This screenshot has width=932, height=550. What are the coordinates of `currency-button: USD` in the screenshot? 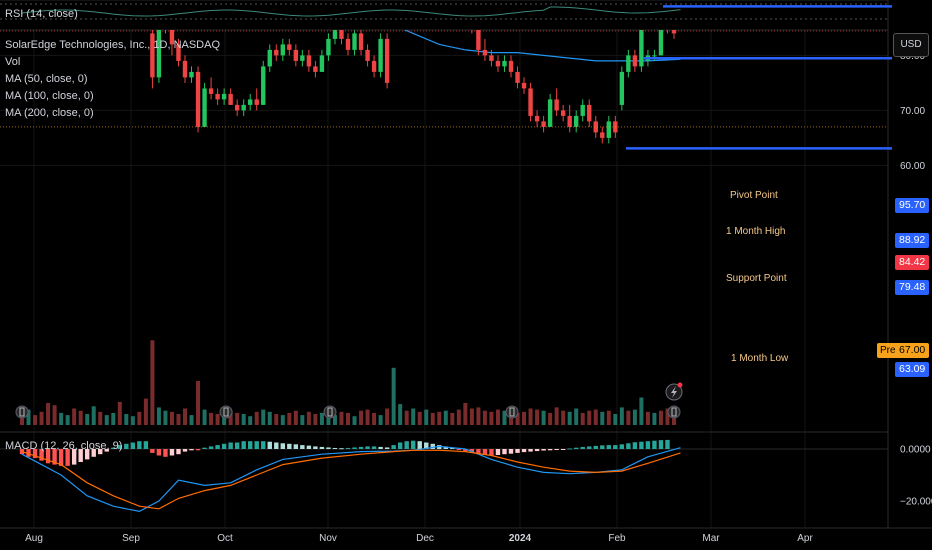 It's located at (911, 45).